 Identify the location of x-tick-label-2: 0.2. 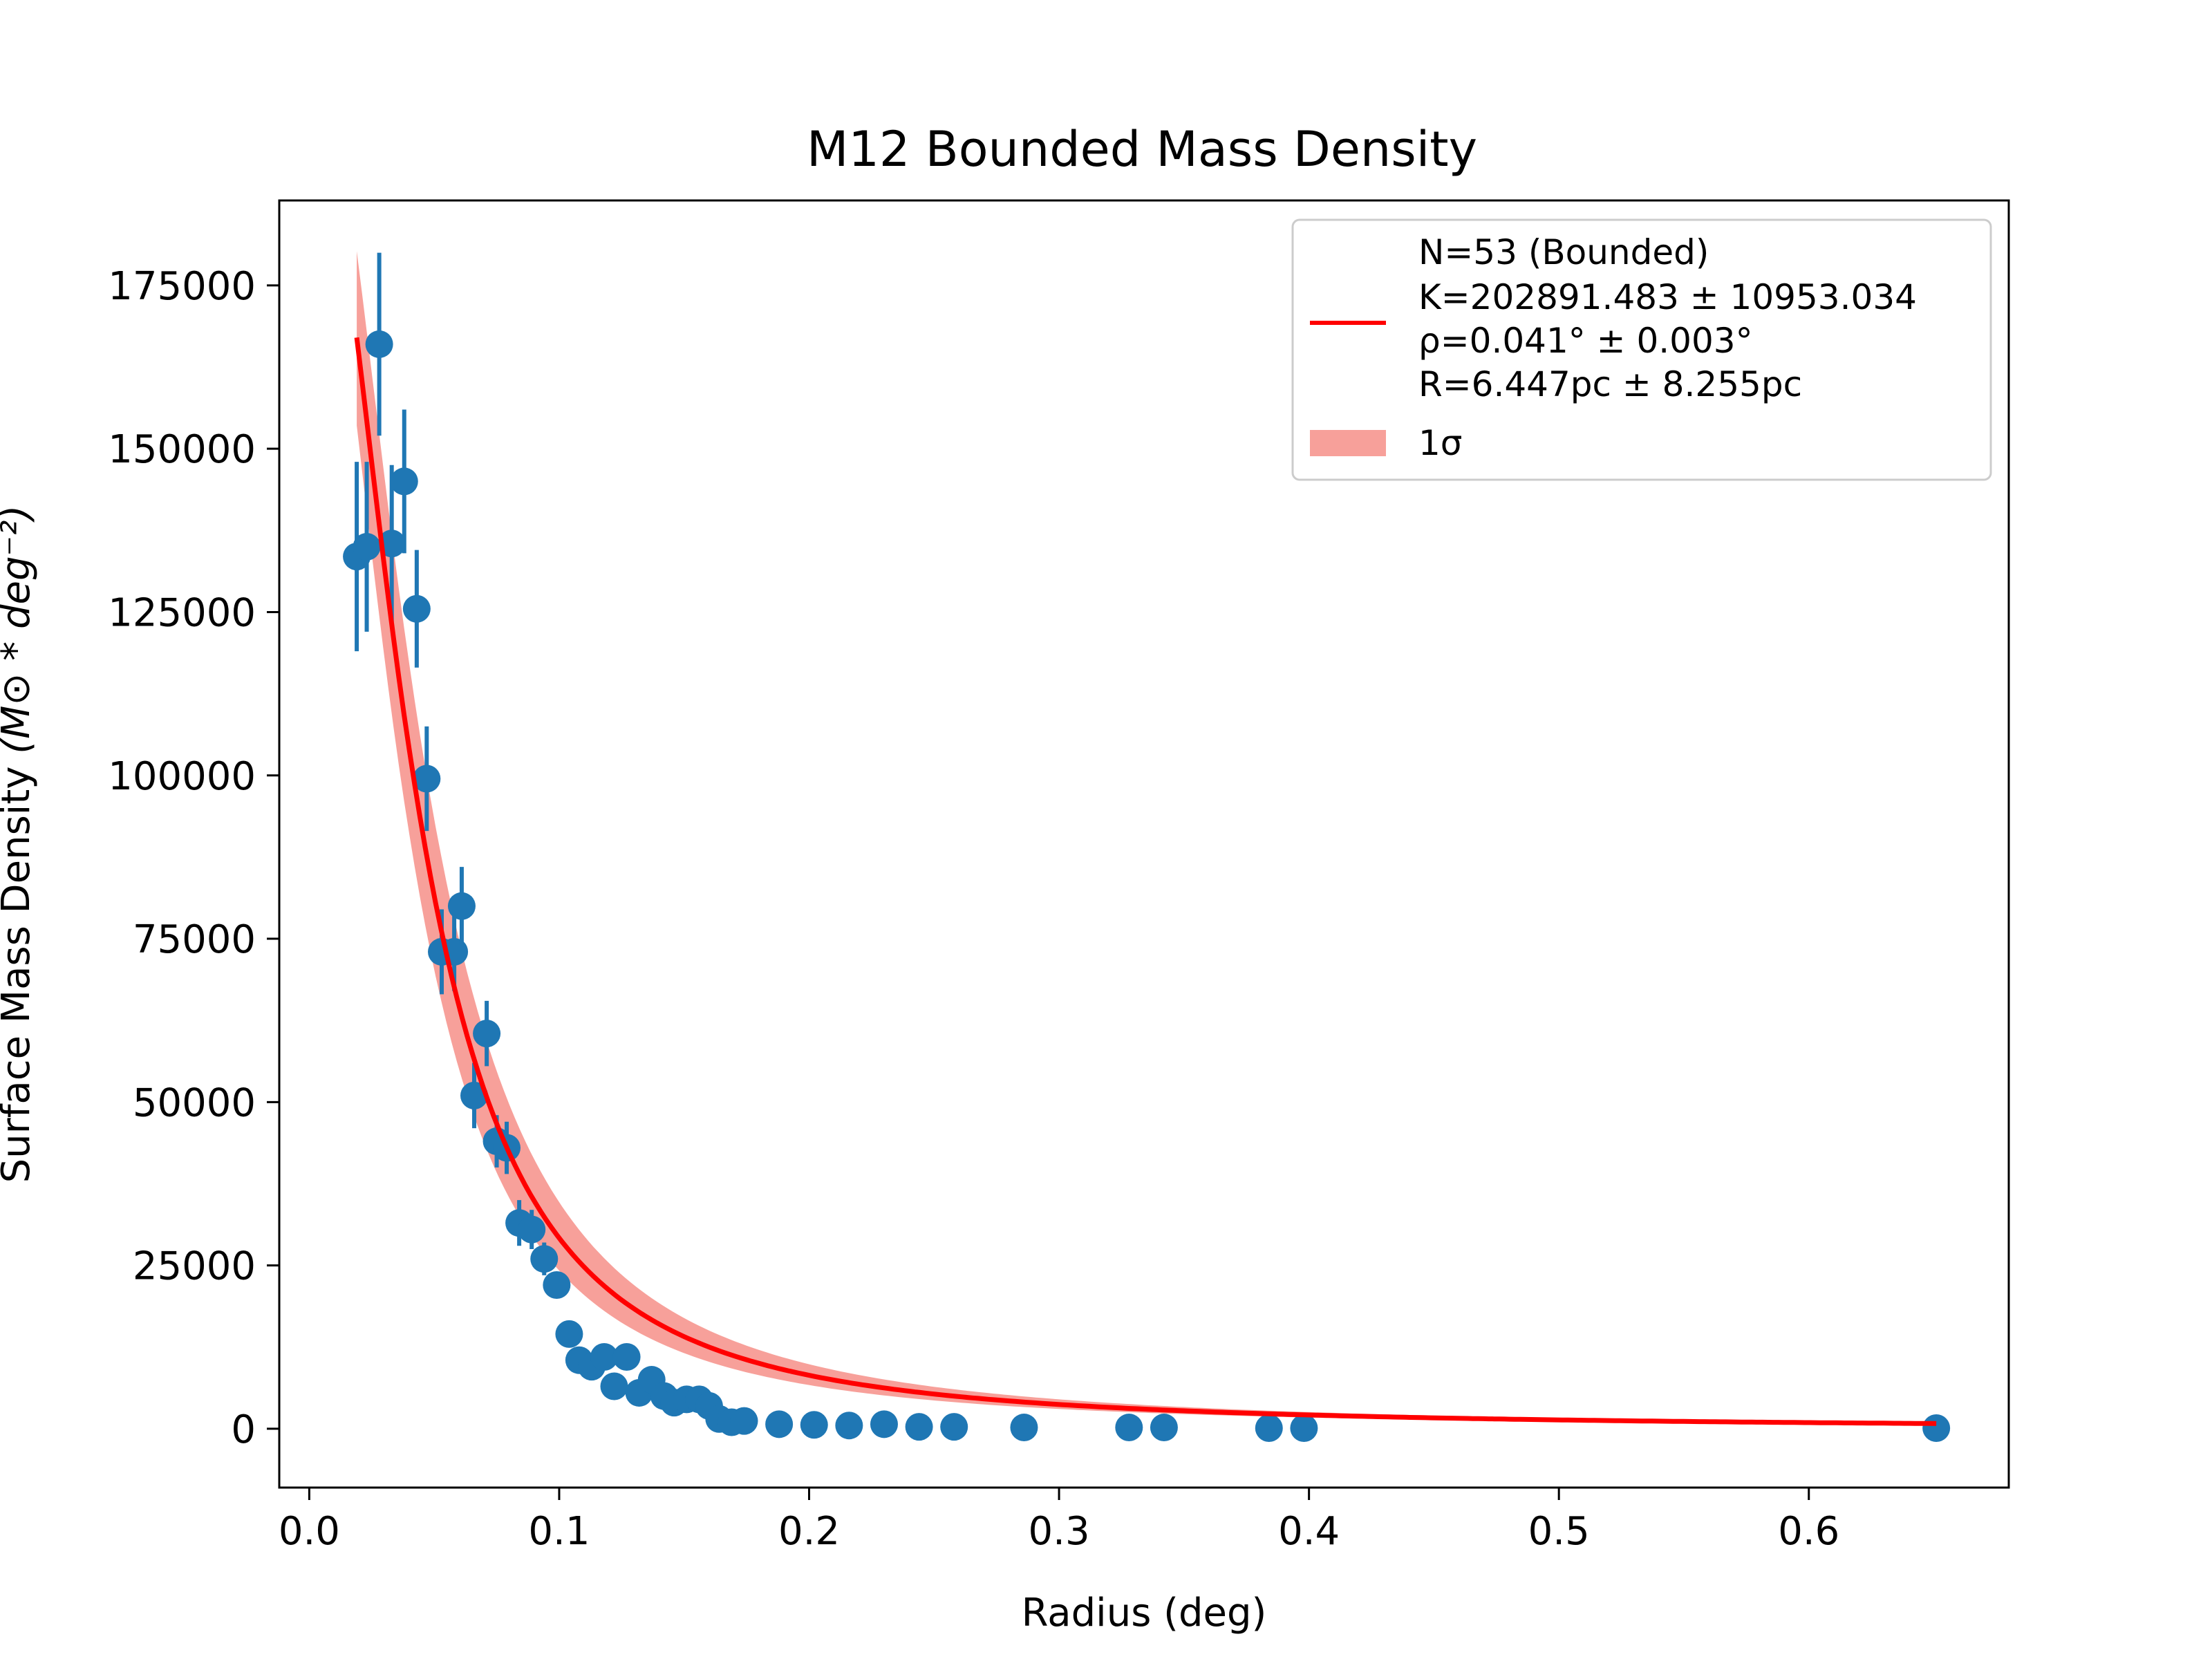
(809, 1531).